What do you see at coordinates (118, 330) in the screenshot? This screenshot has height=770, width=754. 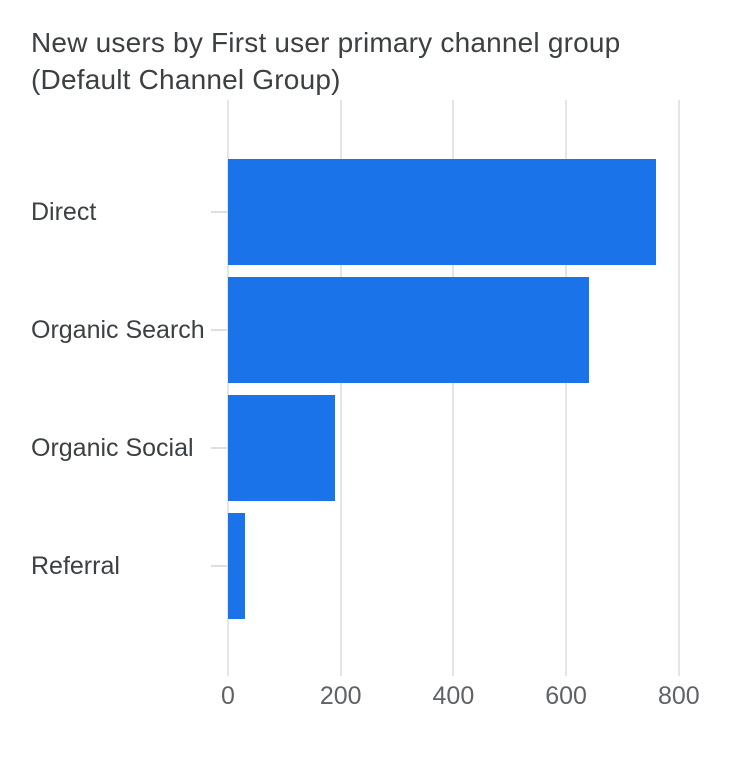 I see `category-label-organic-search: Organic Search` at bounding box center [118, 330].